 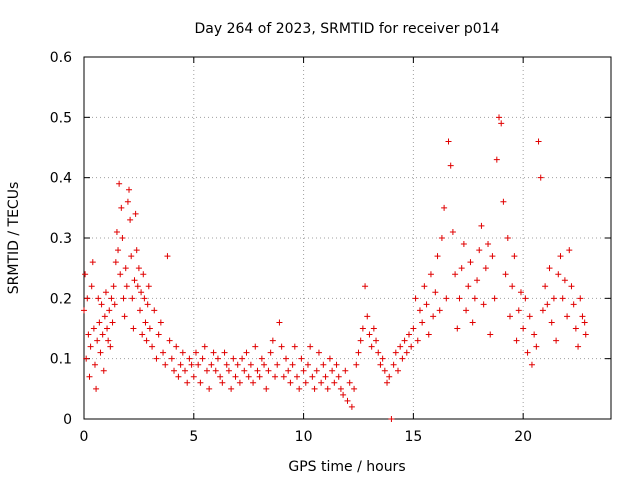 What do you see at coordinates (61, 239) in the screenshot?
I see `y-tick-label: 0.3` at bounding box center [61, 239].